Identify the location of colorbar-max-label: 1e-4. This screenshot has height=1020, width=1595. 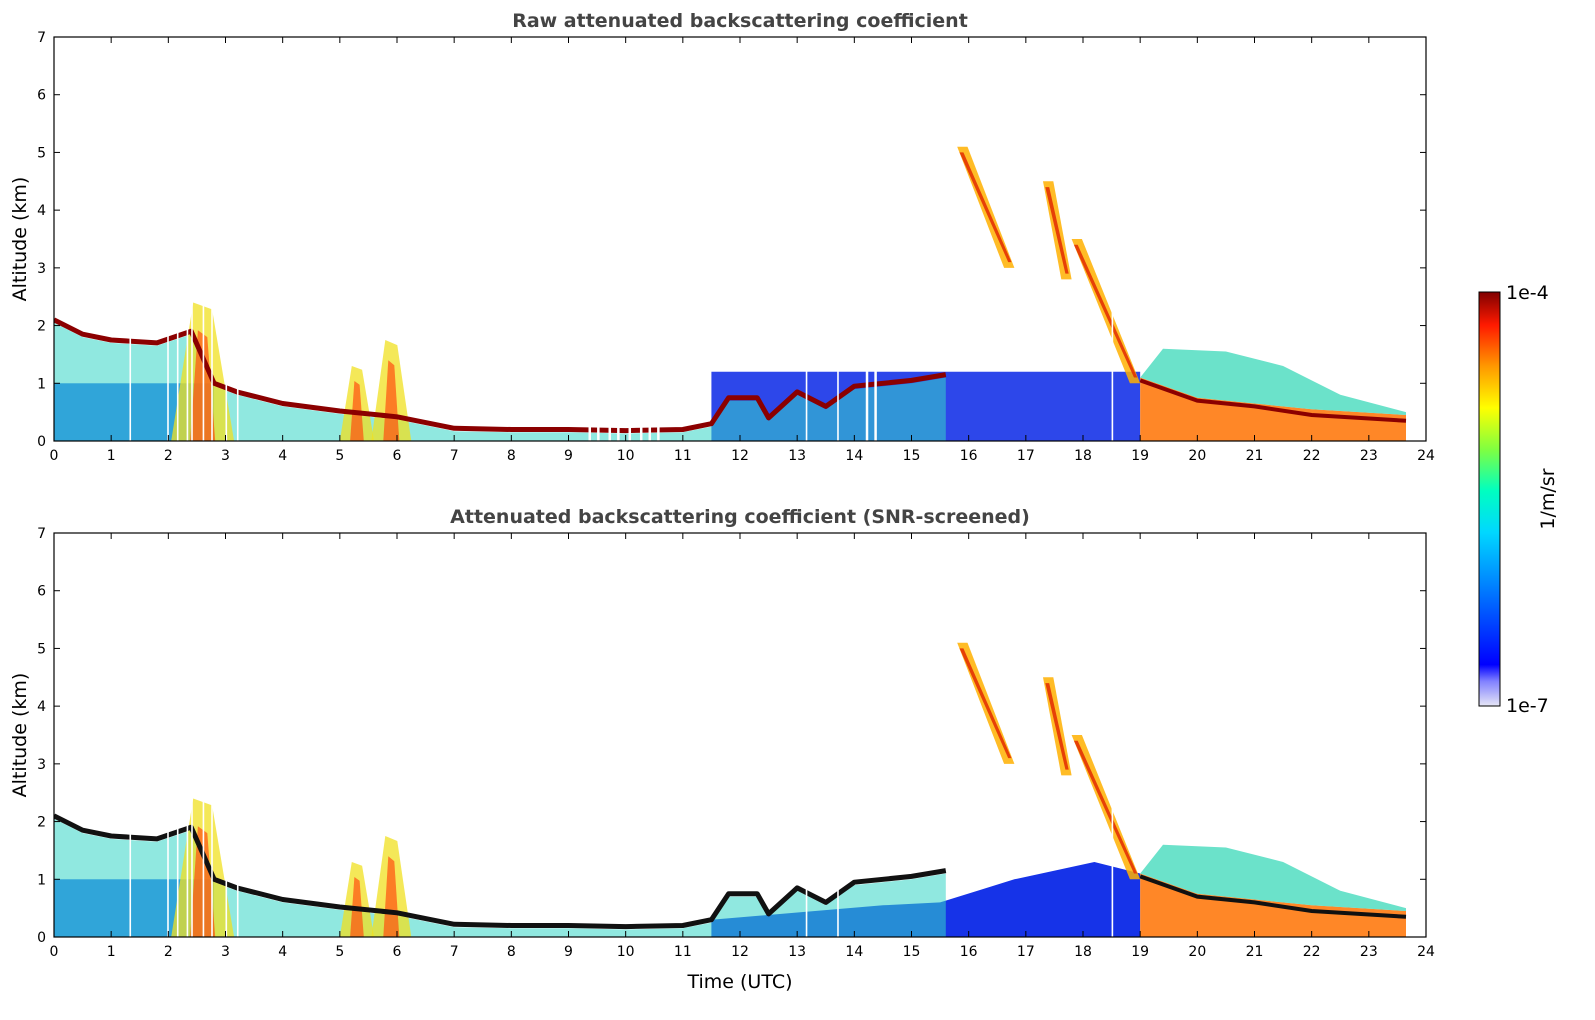
(1527, 293).